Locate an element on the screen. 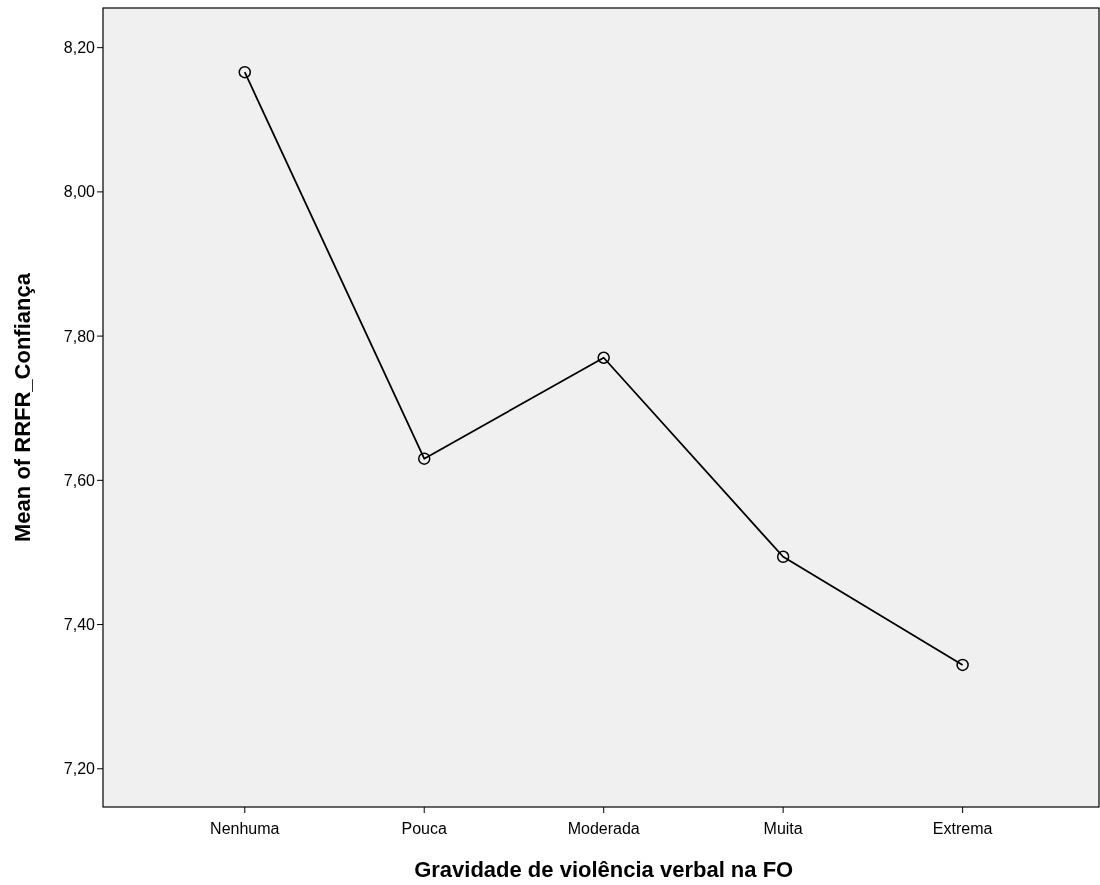 The height and width of the screenshot is (885, 1100). x-tick-label: Muita is located at coordinates (783, 828).